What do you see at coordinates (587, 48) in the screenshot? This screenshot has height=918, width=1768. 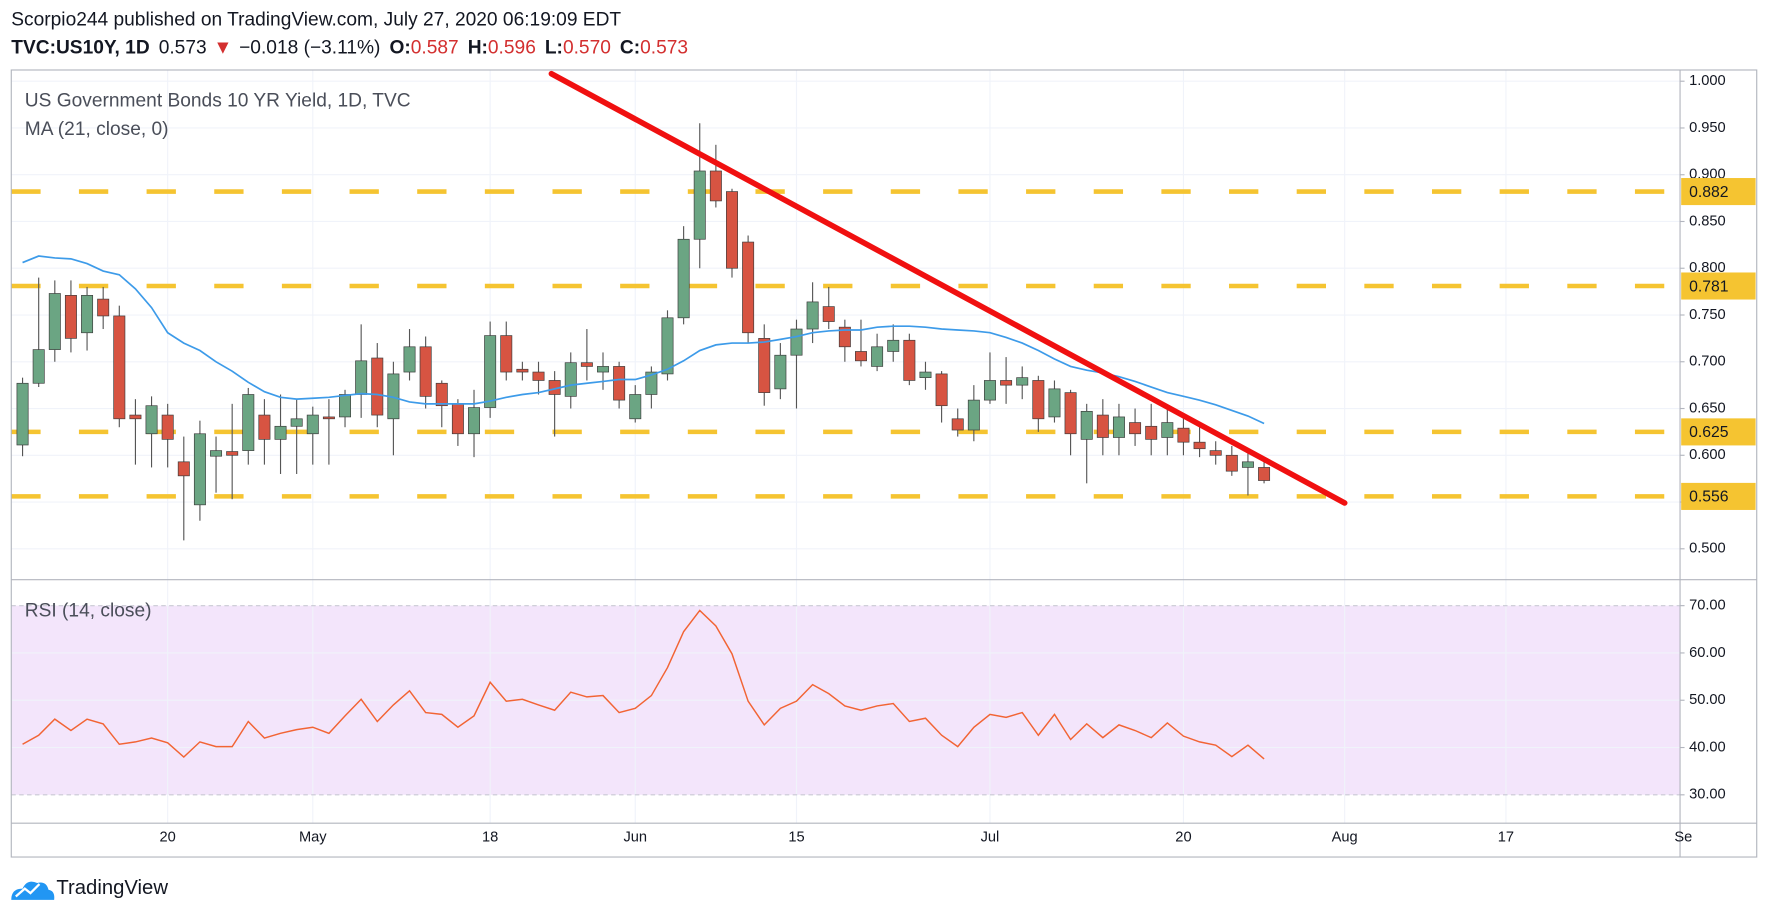 I see `ohlc-value: 0.570` at bounding box center [587, 48].